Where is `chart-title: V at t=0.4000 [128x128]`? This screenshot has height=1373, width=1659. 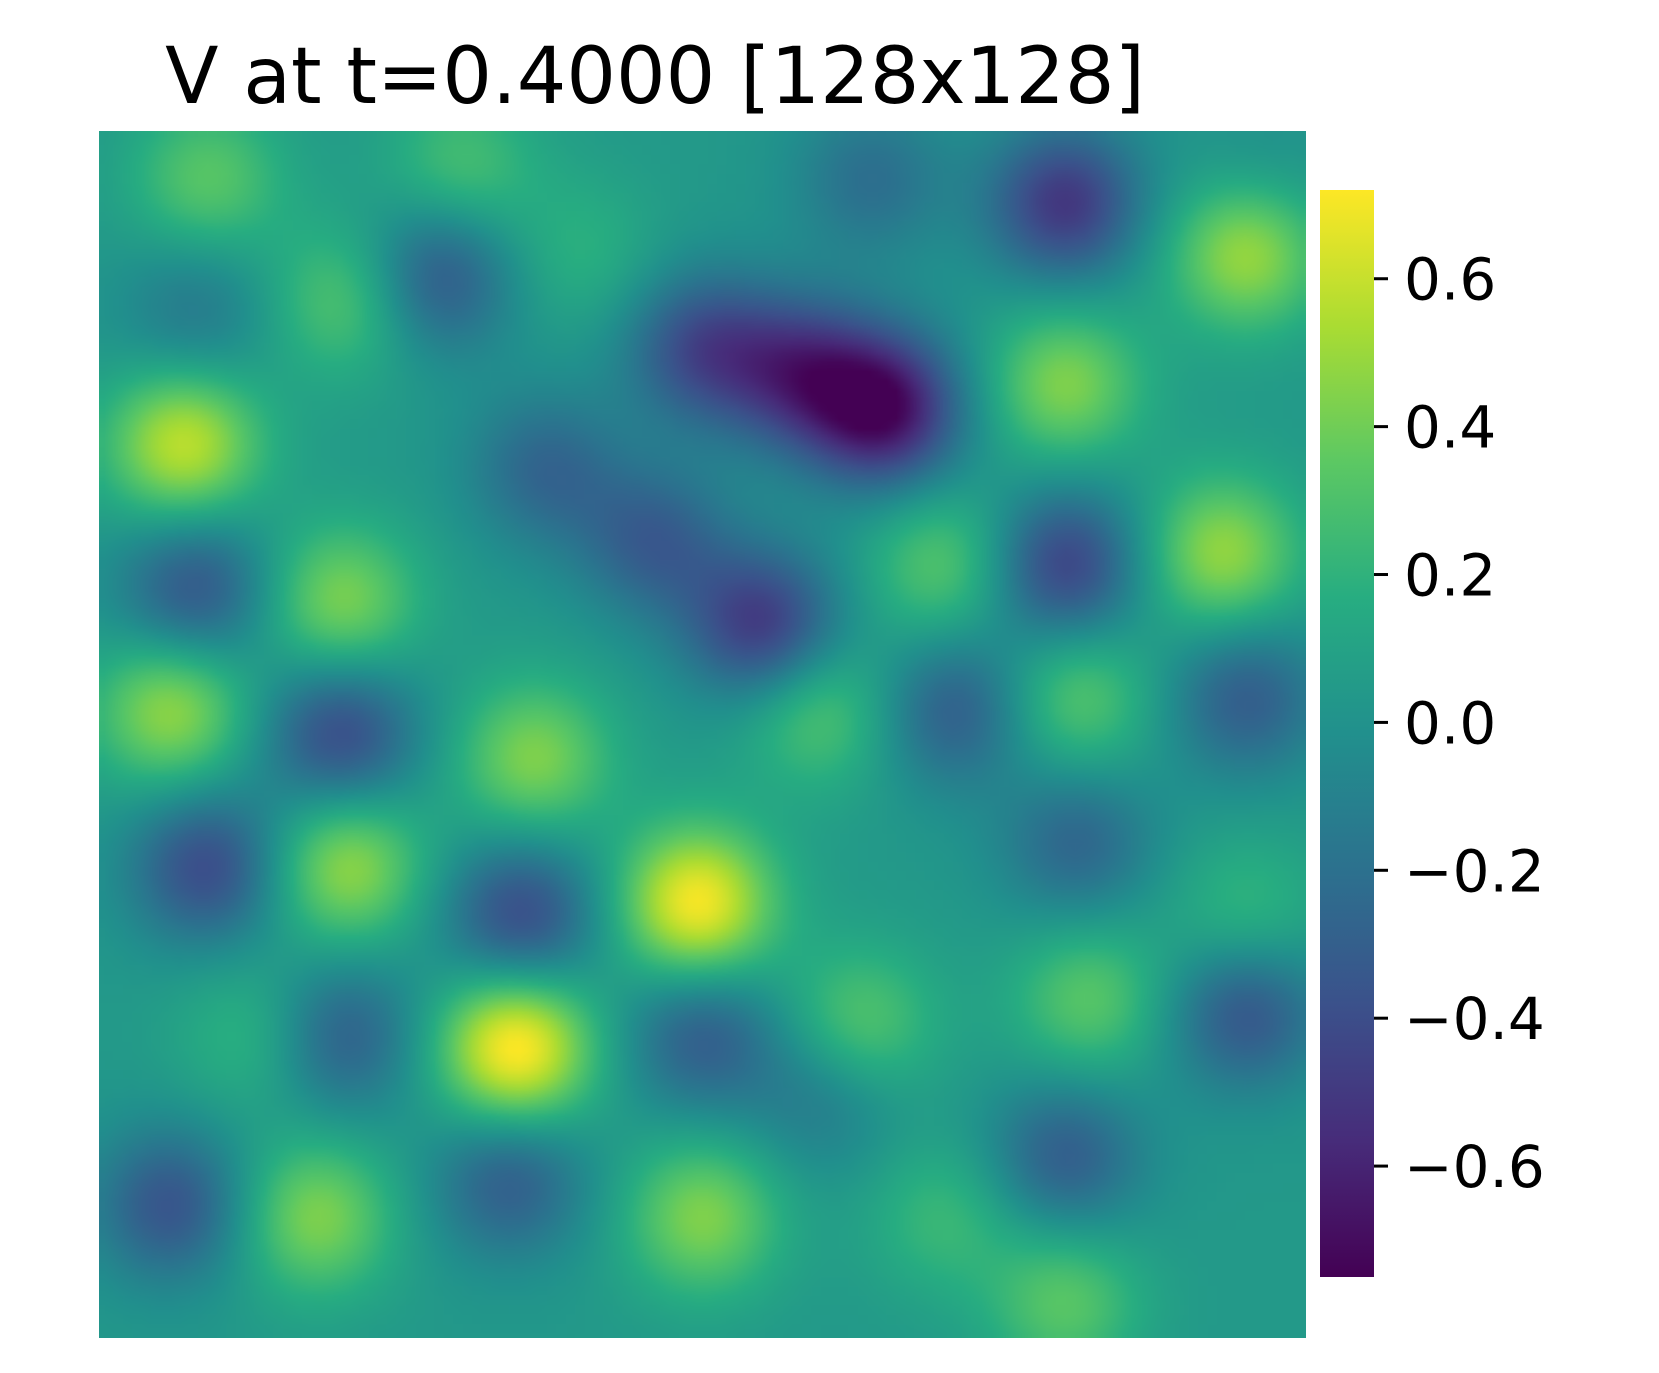
chart-title: V at t=0.4000 [128x128] is located at coordinates (655, 77).